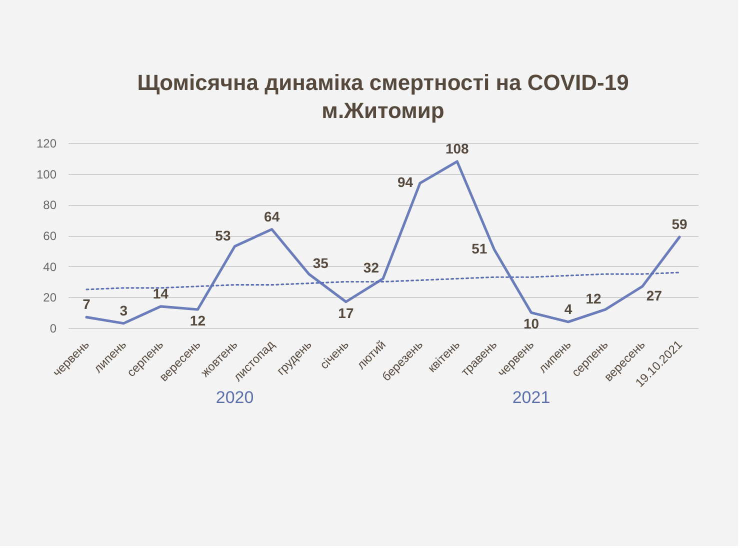 The image size is (747, 560). What do you see at coordinates (235, 397) in the screenshot?
I see `text: 2020` at bounding box center [235, 397].